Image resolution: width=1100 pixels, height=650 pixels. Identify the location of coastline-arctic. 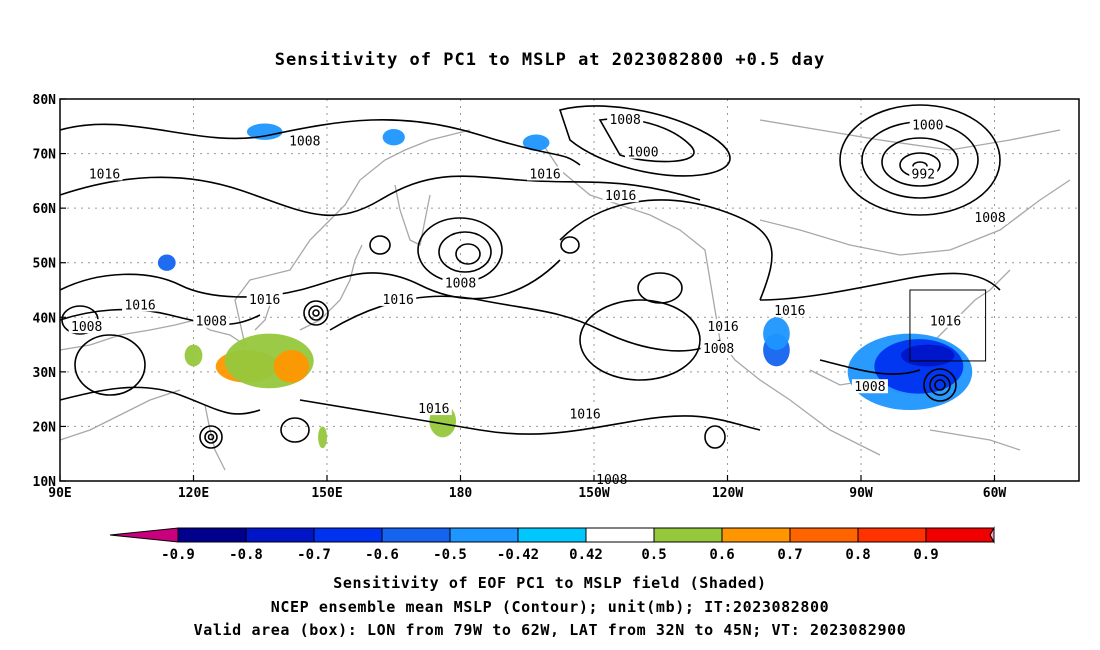
(910, 135).